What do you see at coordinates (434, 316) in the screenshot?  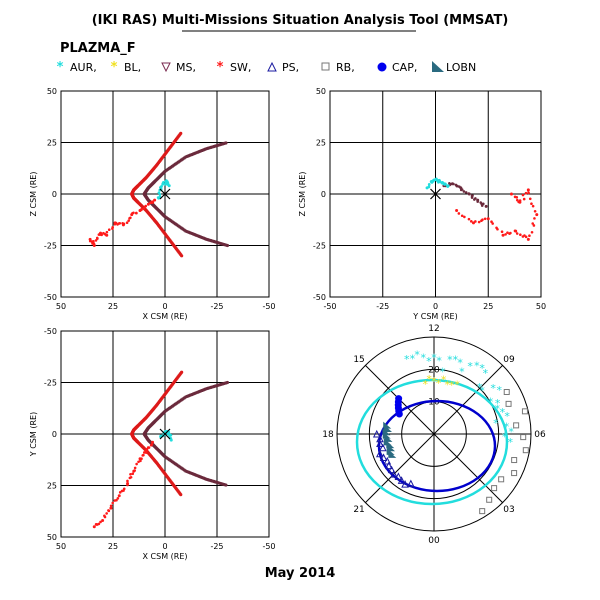 I see `x-axis-title: Y CSM (RE)` at bounding box center [434, 316].